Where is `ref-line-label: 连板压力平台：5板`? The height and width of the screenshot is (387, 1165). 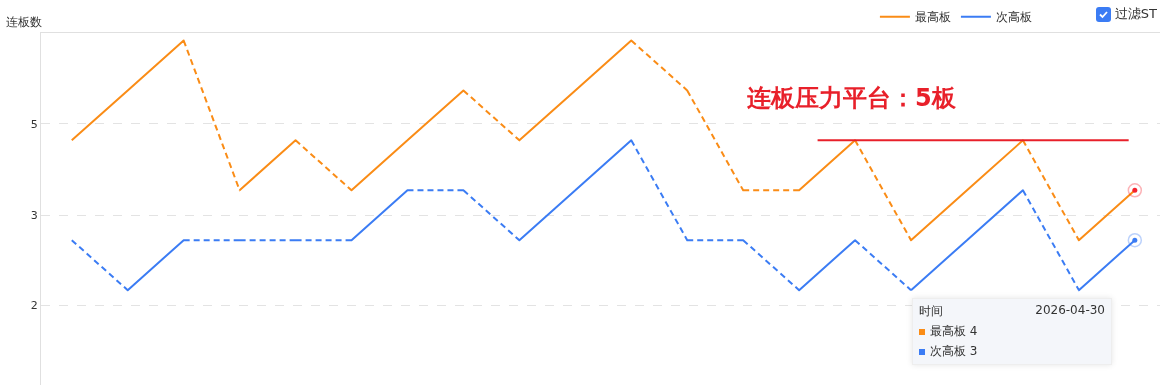
ref-line-label: 连板压力平台：5板 is located at coordinates (851, 98).